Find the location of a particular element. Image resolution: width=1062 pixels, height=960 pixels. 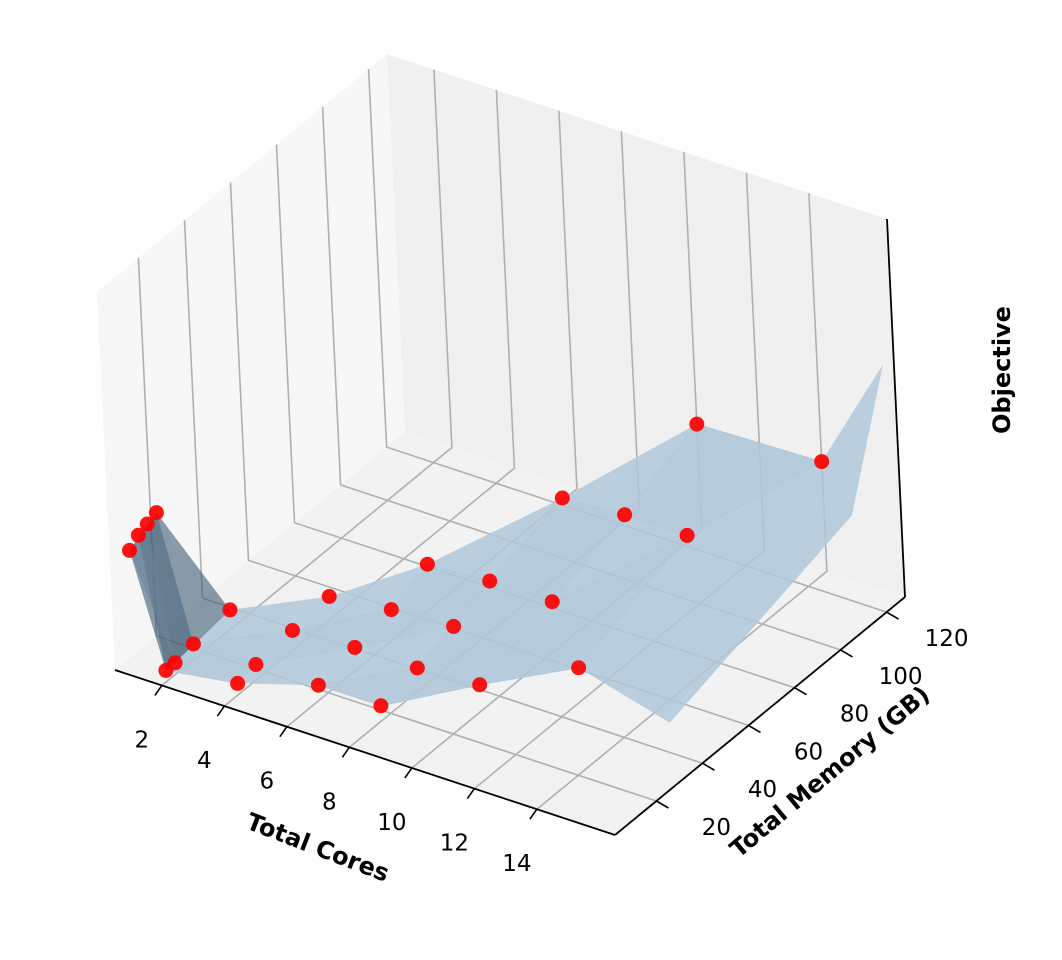

x-tick-label: 12 is located at coordinates (454, 844).